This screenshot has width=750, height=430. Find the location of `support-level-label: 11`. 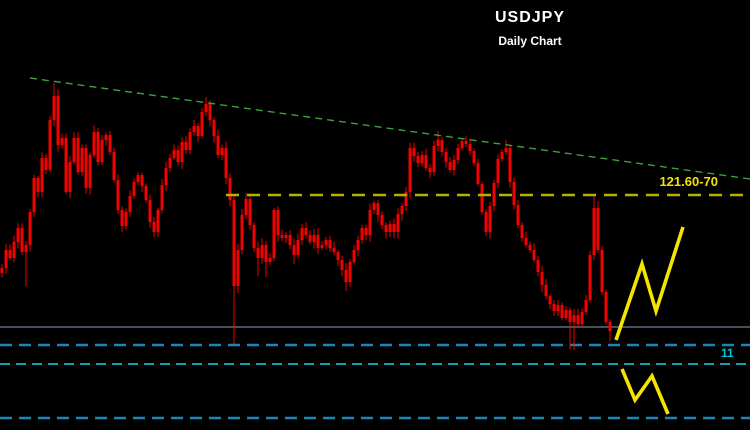

support-level-label: 11 is located at coordinates (727, 353).